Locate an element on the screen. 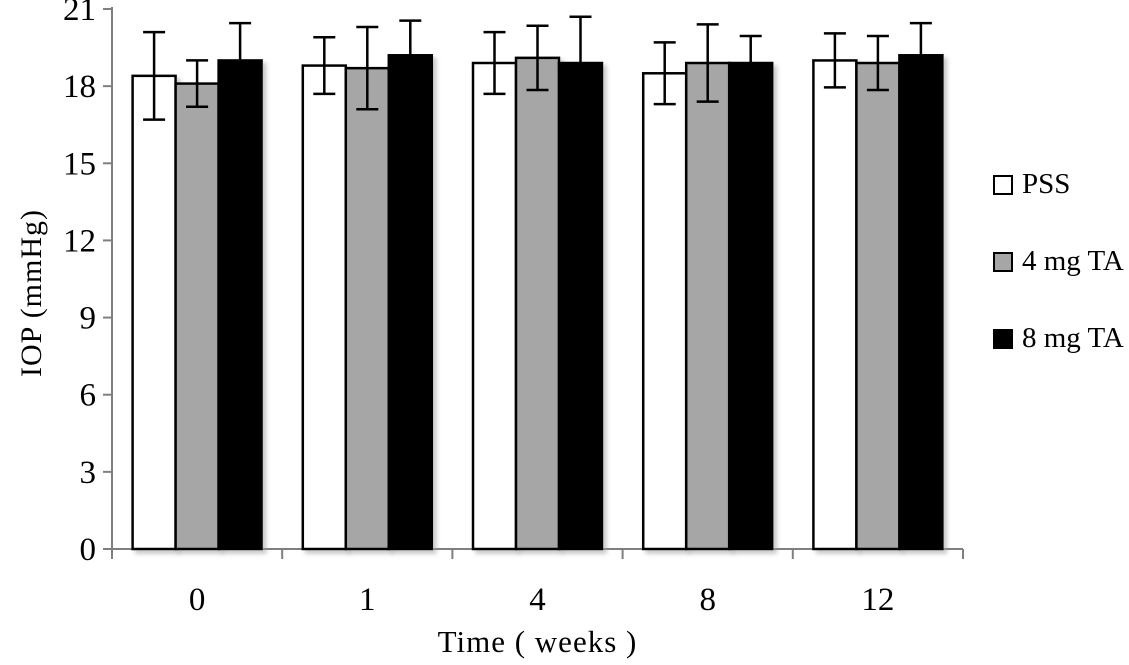 The height and width of the screenshot is (665, 1129). y-tick-label: 3 is located at coordinates (88, 473).